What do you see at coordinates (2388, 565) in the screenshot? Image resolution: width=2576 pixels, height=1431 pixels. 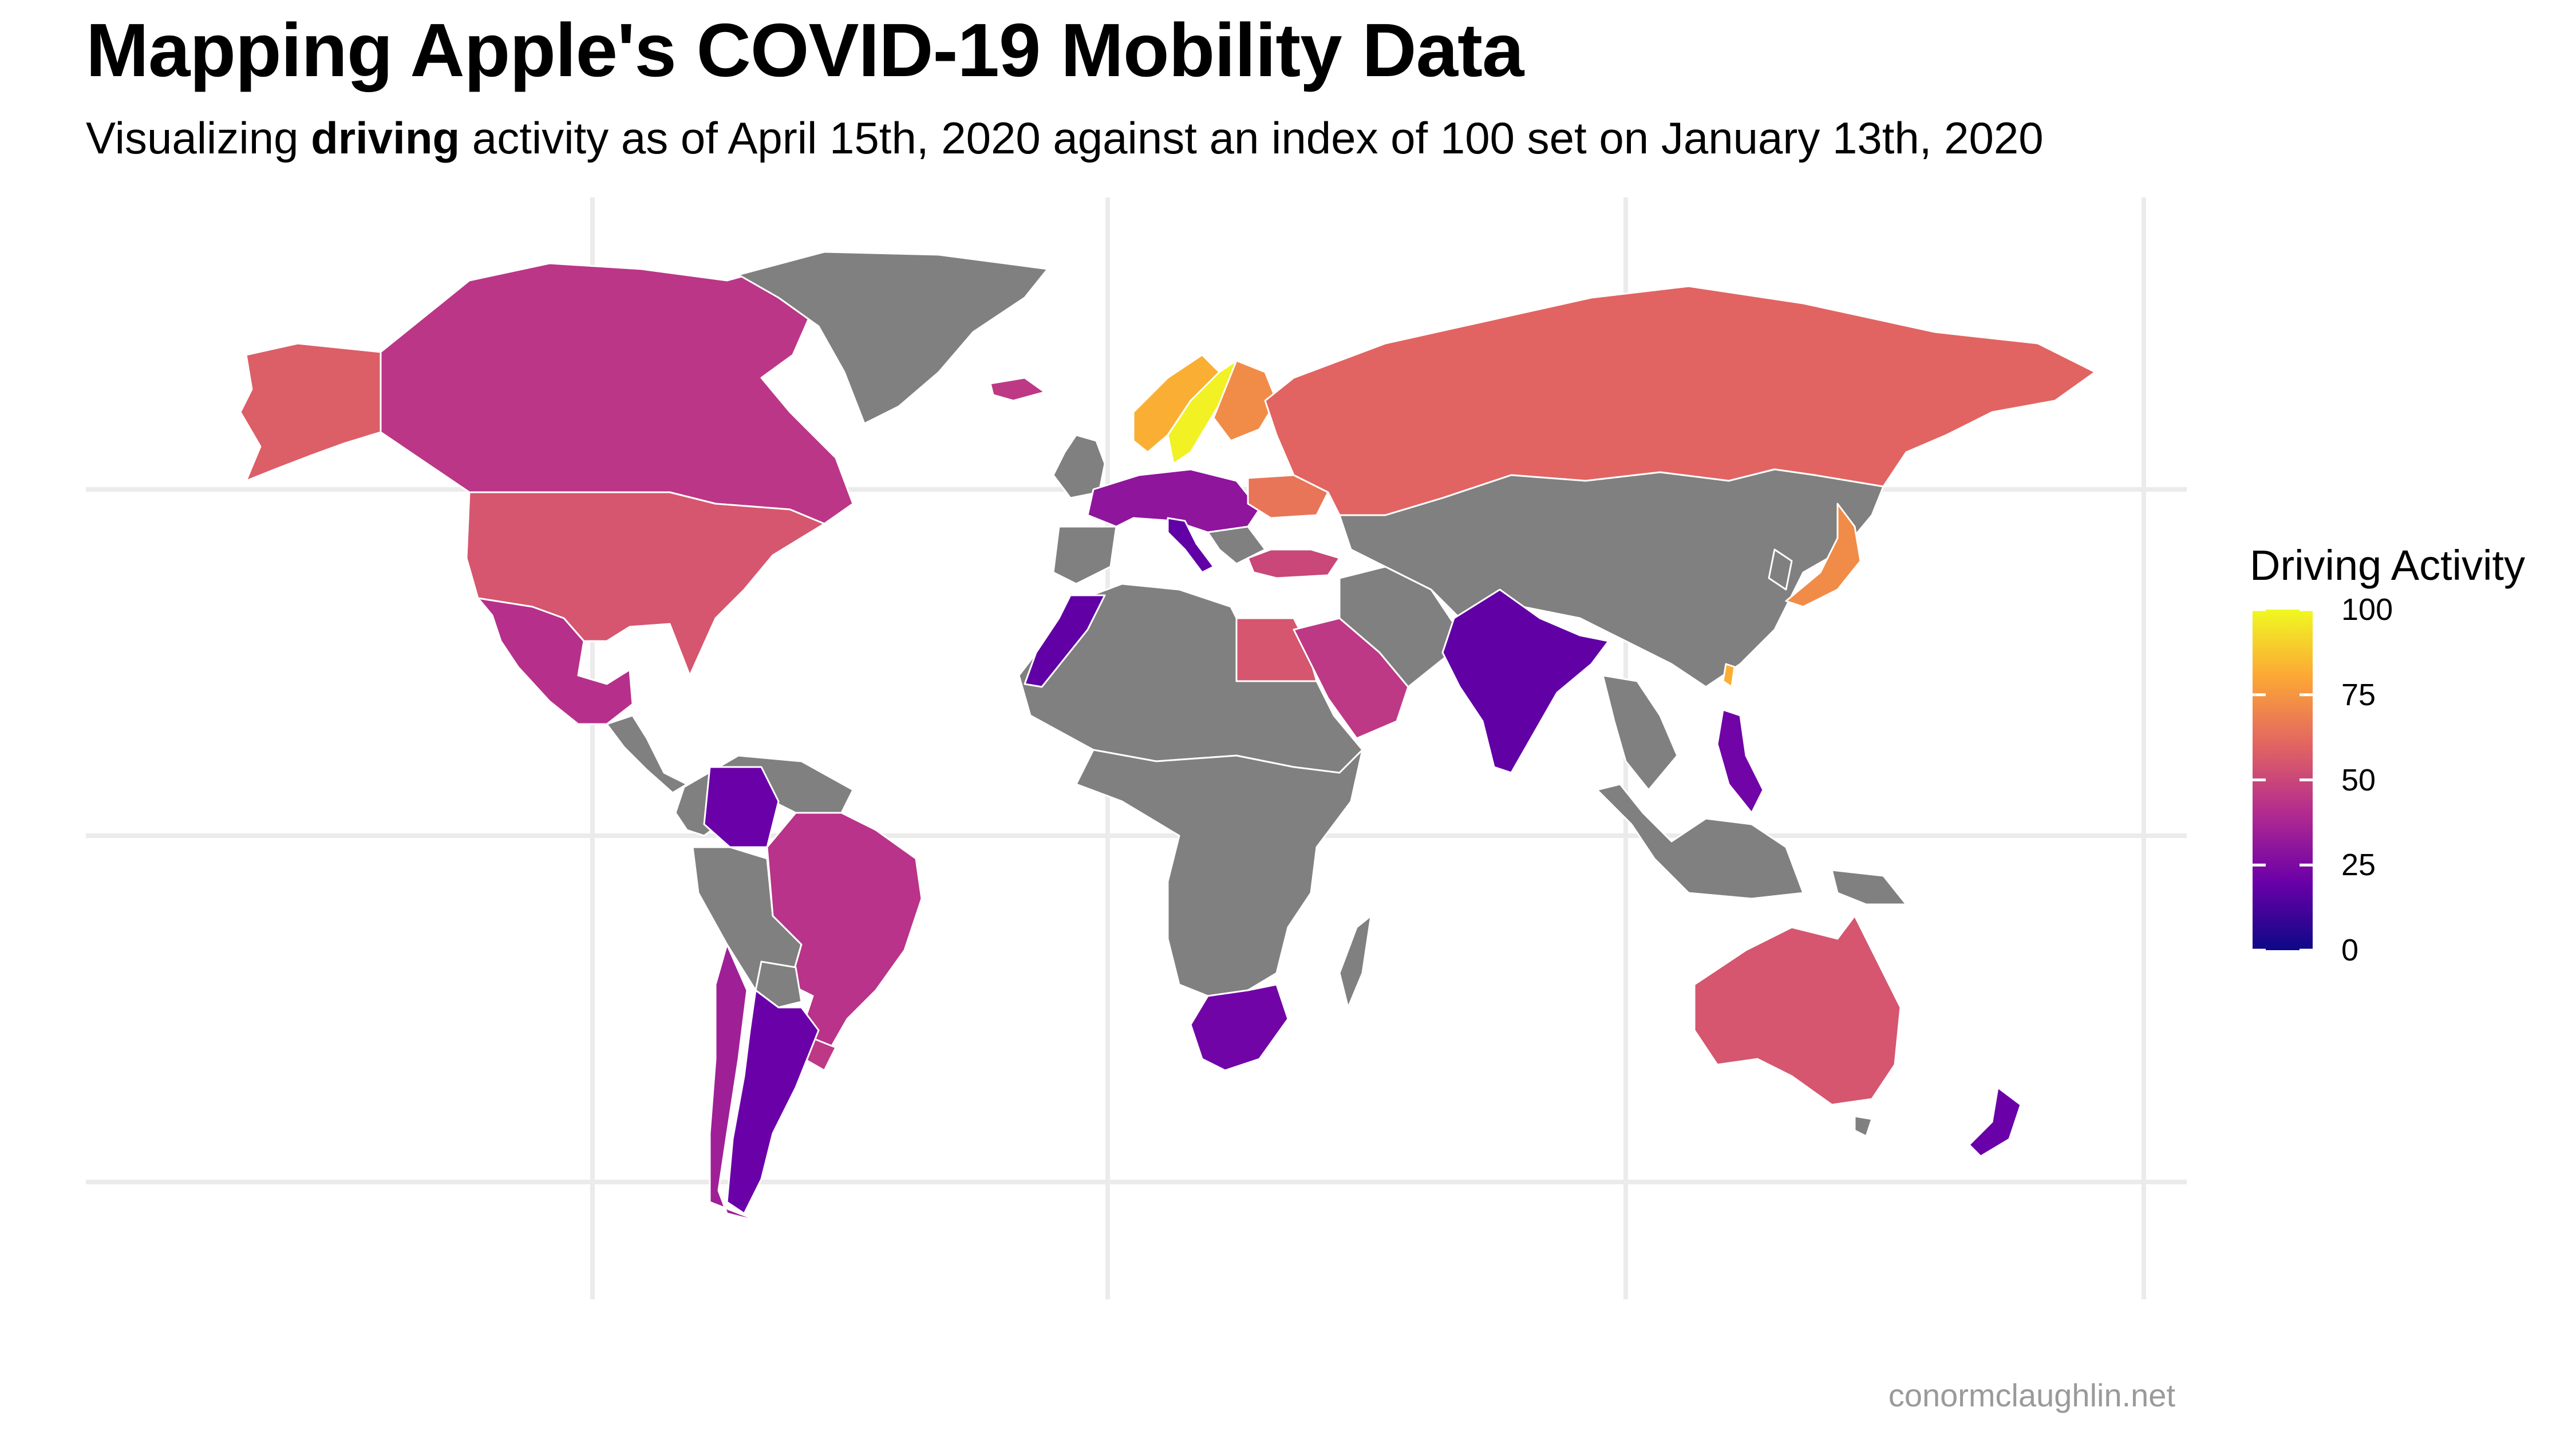 I see `legend-title: Driving Activity` at bounding box center [2388, 565].